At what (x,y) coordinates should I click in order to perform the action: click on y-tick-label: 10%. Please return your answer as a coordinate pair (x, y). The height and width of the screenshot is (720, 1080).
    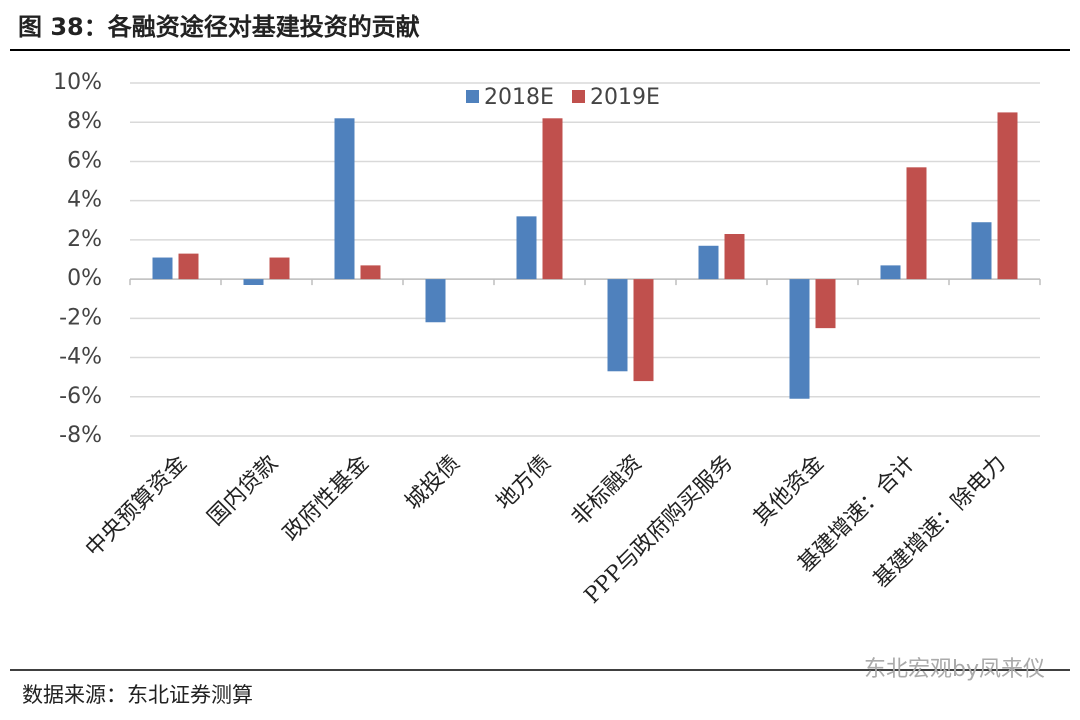
    Looking at the image, I should click on (77, 82).